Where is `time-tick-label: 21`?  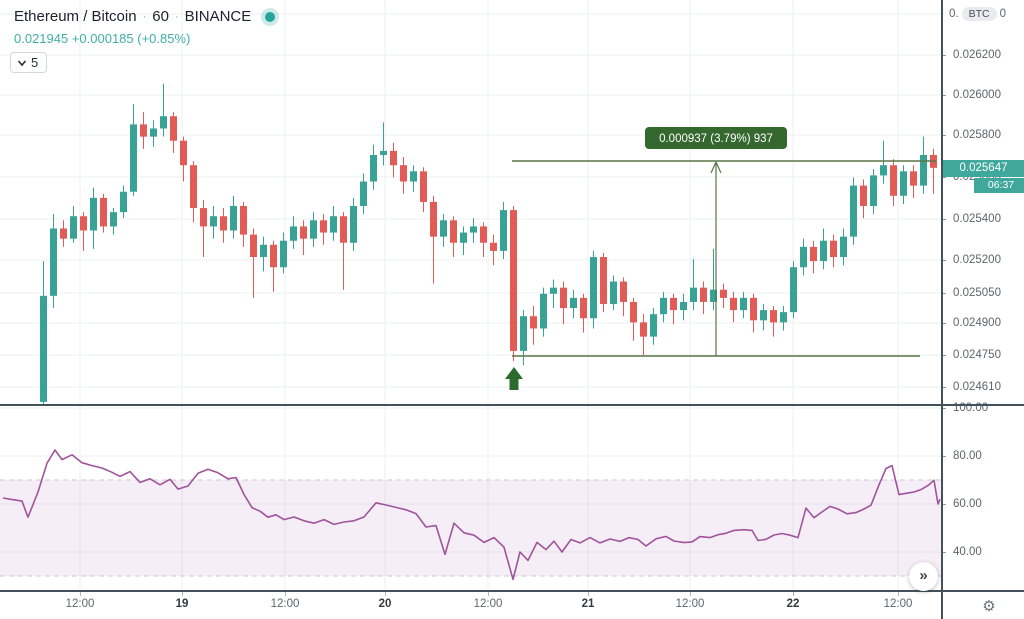
time-tick-label: 21 is located at coordinates (588, 604).